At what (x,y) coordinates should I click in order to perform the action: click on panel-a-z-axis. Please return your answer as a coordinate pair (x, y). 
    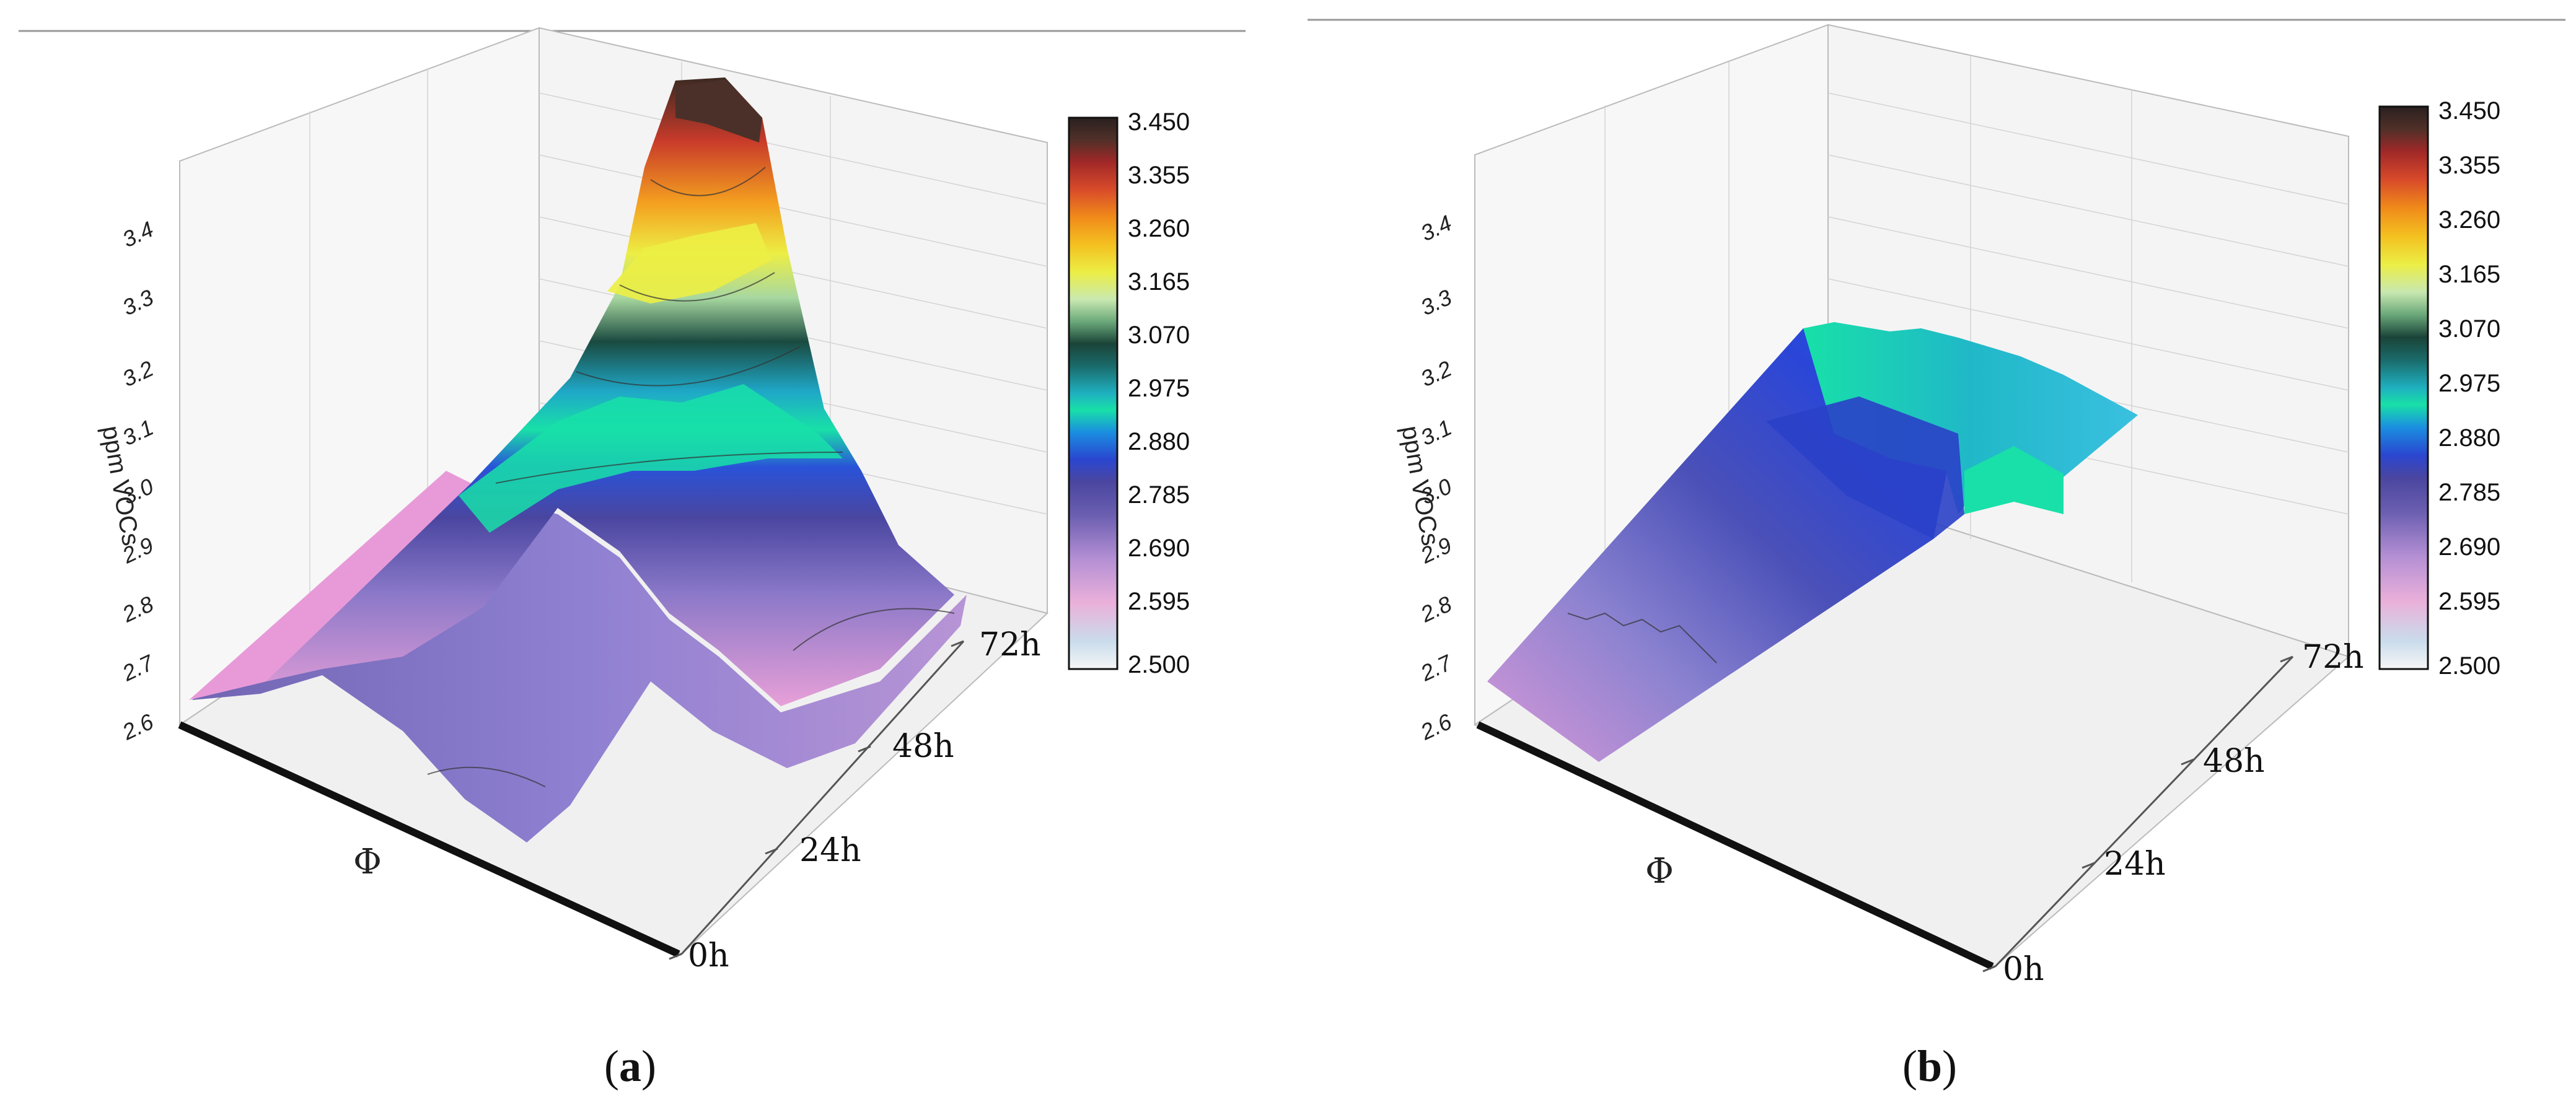
    Looking at the image, I should click on (822, 798).